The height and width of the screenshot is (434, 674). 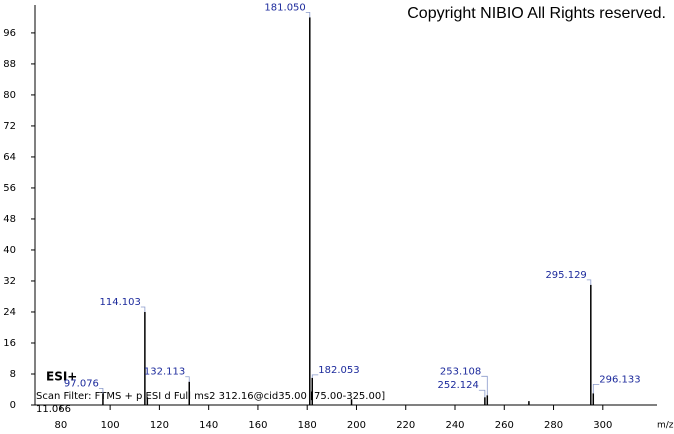 I want to click on peak-label: 253.108, so click(x=460, y=371).